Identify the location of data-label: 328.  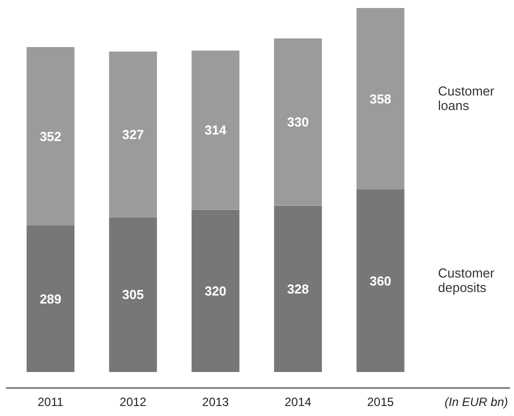
(298, 288).